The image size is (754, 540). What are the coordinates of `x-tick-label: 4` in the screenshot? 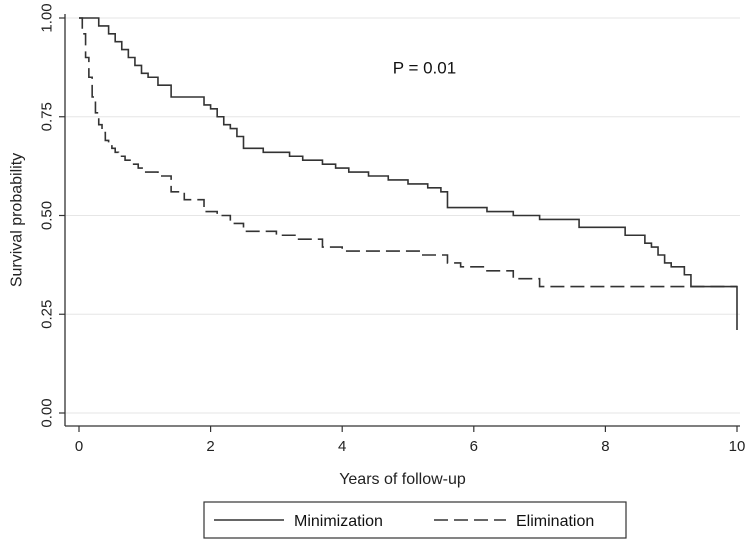 It's located at (342, 446).